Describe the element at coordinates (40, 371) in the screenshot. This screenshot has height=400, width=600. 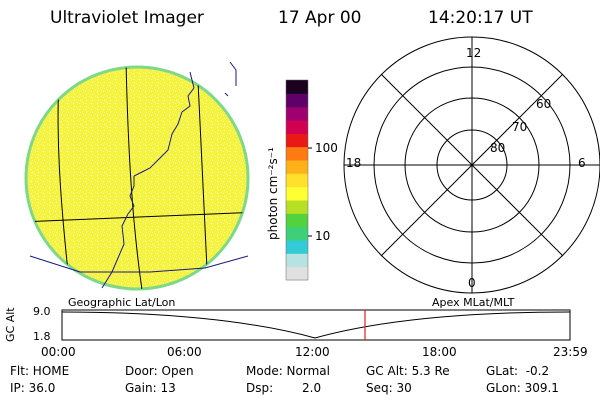
I see `status-flt: Flt: HOME` at that location.